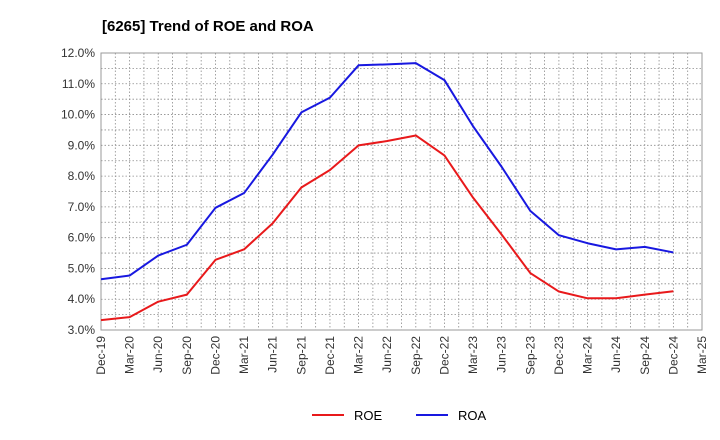 This screenshot has height=440, width=720. What do you see at coordinates (78, 84) in the screenshot?
I see `y-tick-label: 11.0%` at bounding box center [78, 84].